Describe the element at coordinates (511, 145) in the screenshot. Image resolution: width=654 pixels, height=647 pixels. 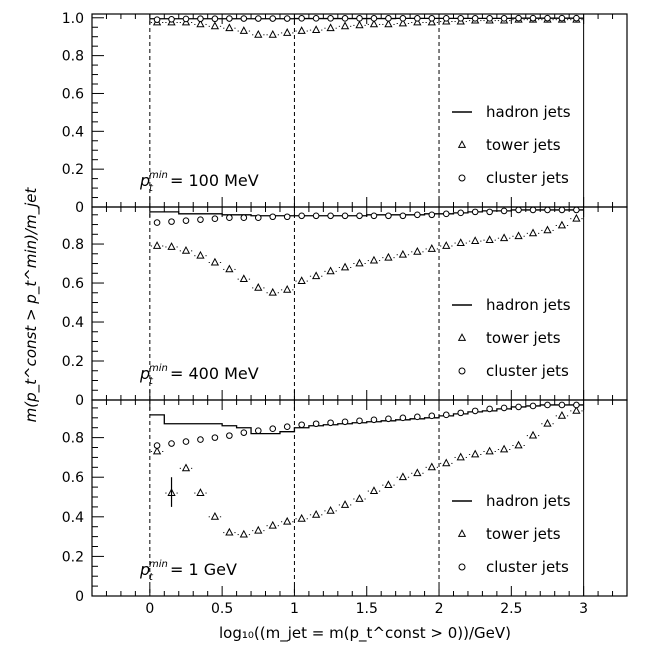
I see `legend: hadron jets tower jets cluster jets` at that location.